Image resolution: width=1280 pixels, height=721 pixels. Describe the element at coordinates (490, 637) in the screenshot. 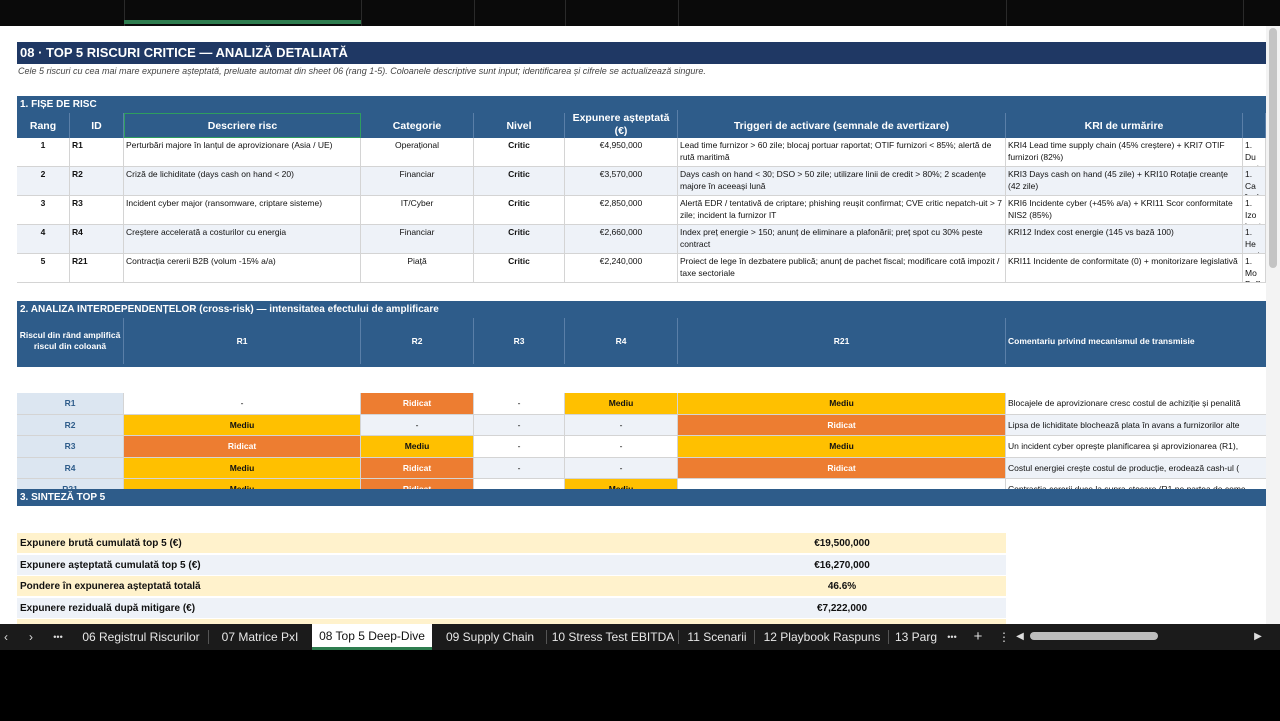

I see `sheet-tab: 09 Supply Chain` at that location.